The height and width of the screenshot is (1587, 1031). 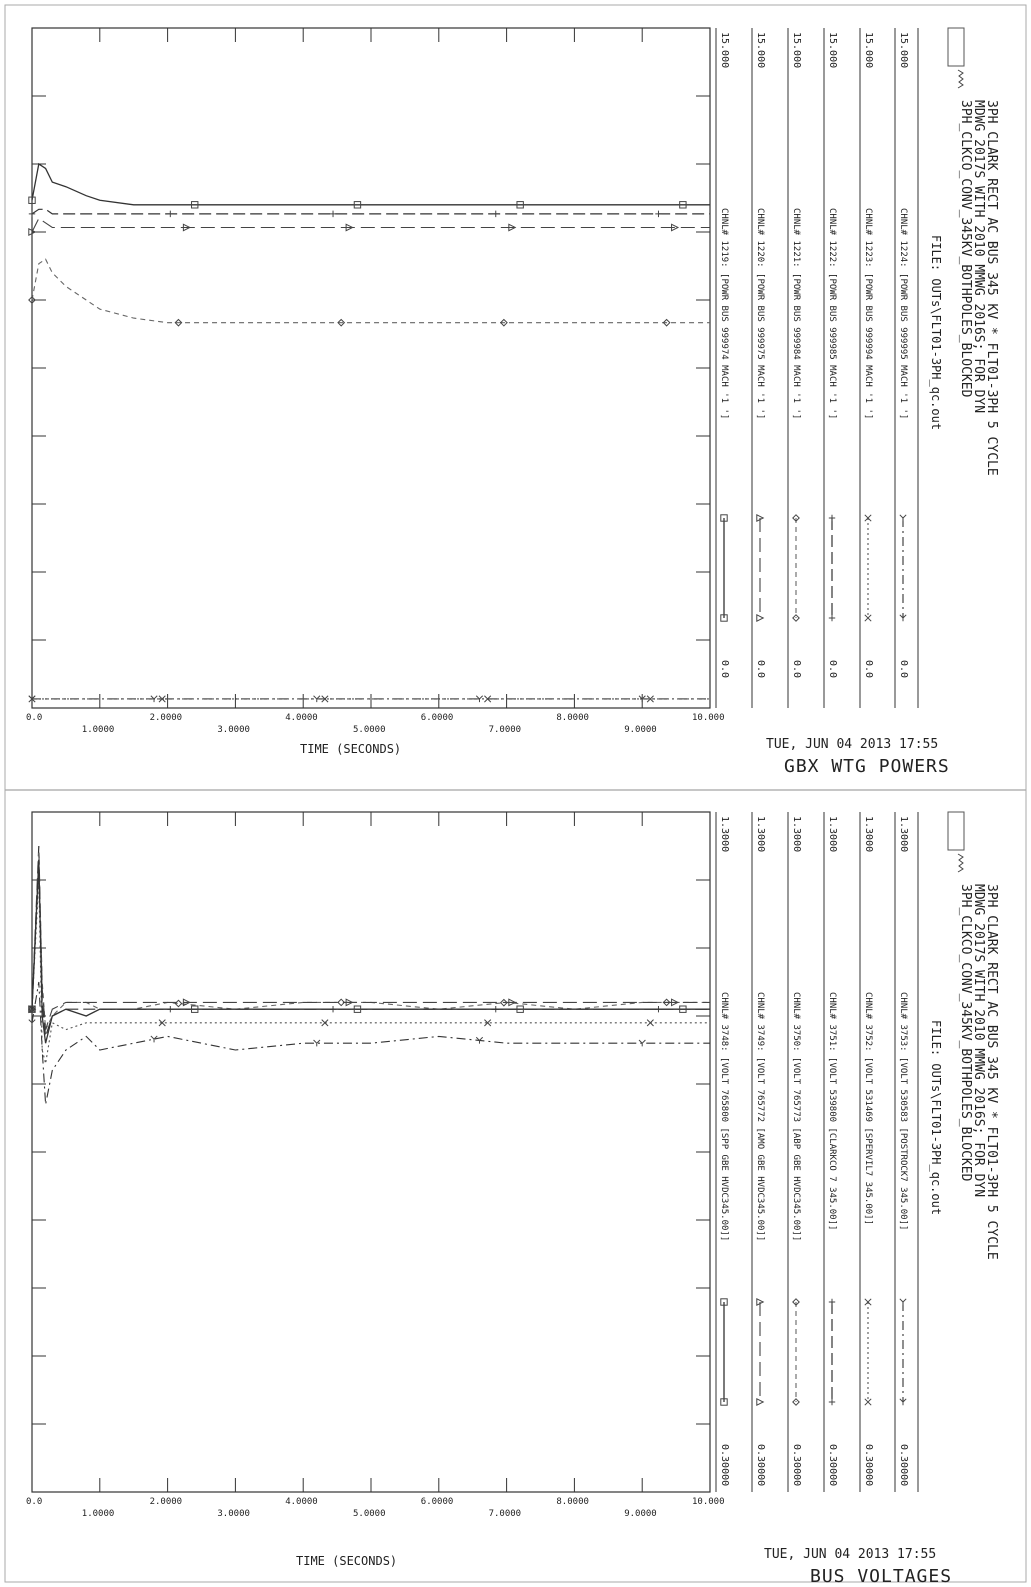 I want to click on x-tick-label: 1.0000, so click(x=98, y=730).